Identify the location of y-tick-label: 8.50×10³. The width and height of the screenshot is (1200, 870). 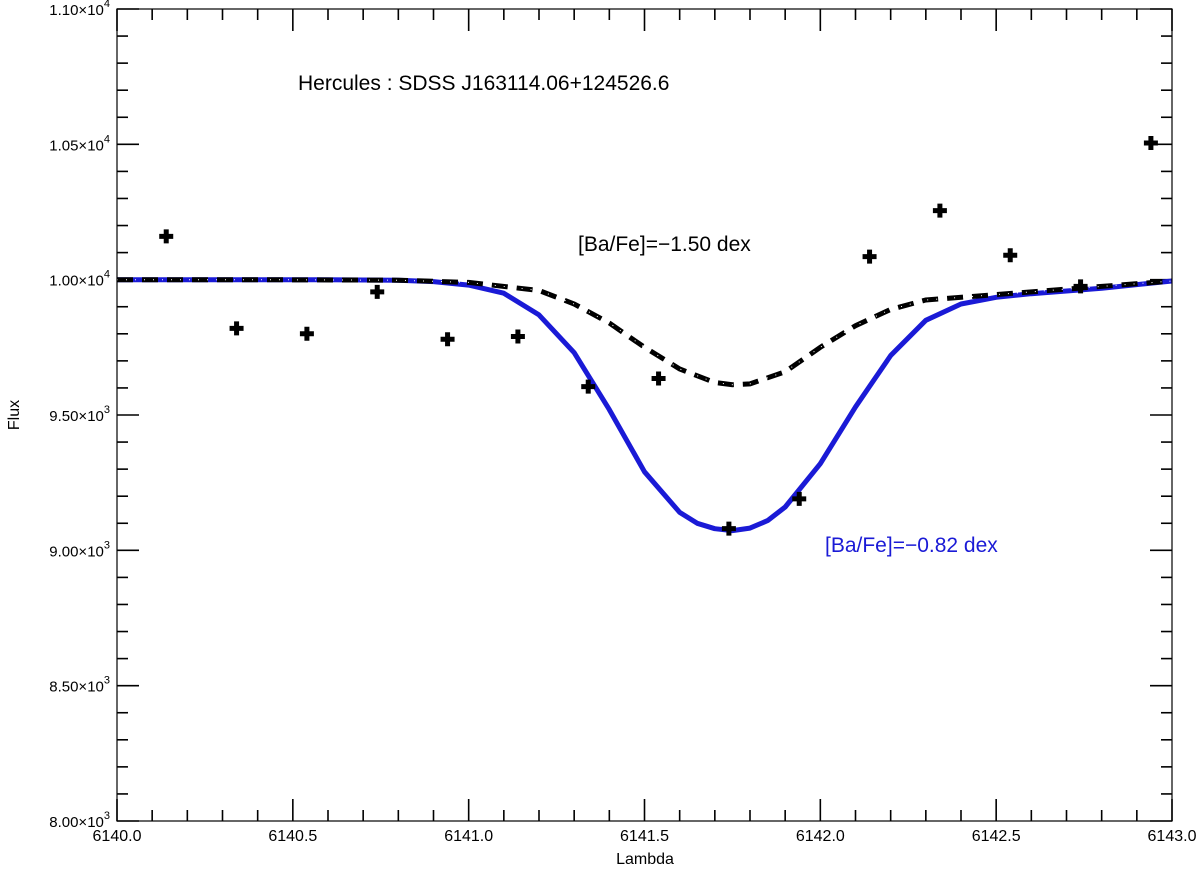
(79, 685).